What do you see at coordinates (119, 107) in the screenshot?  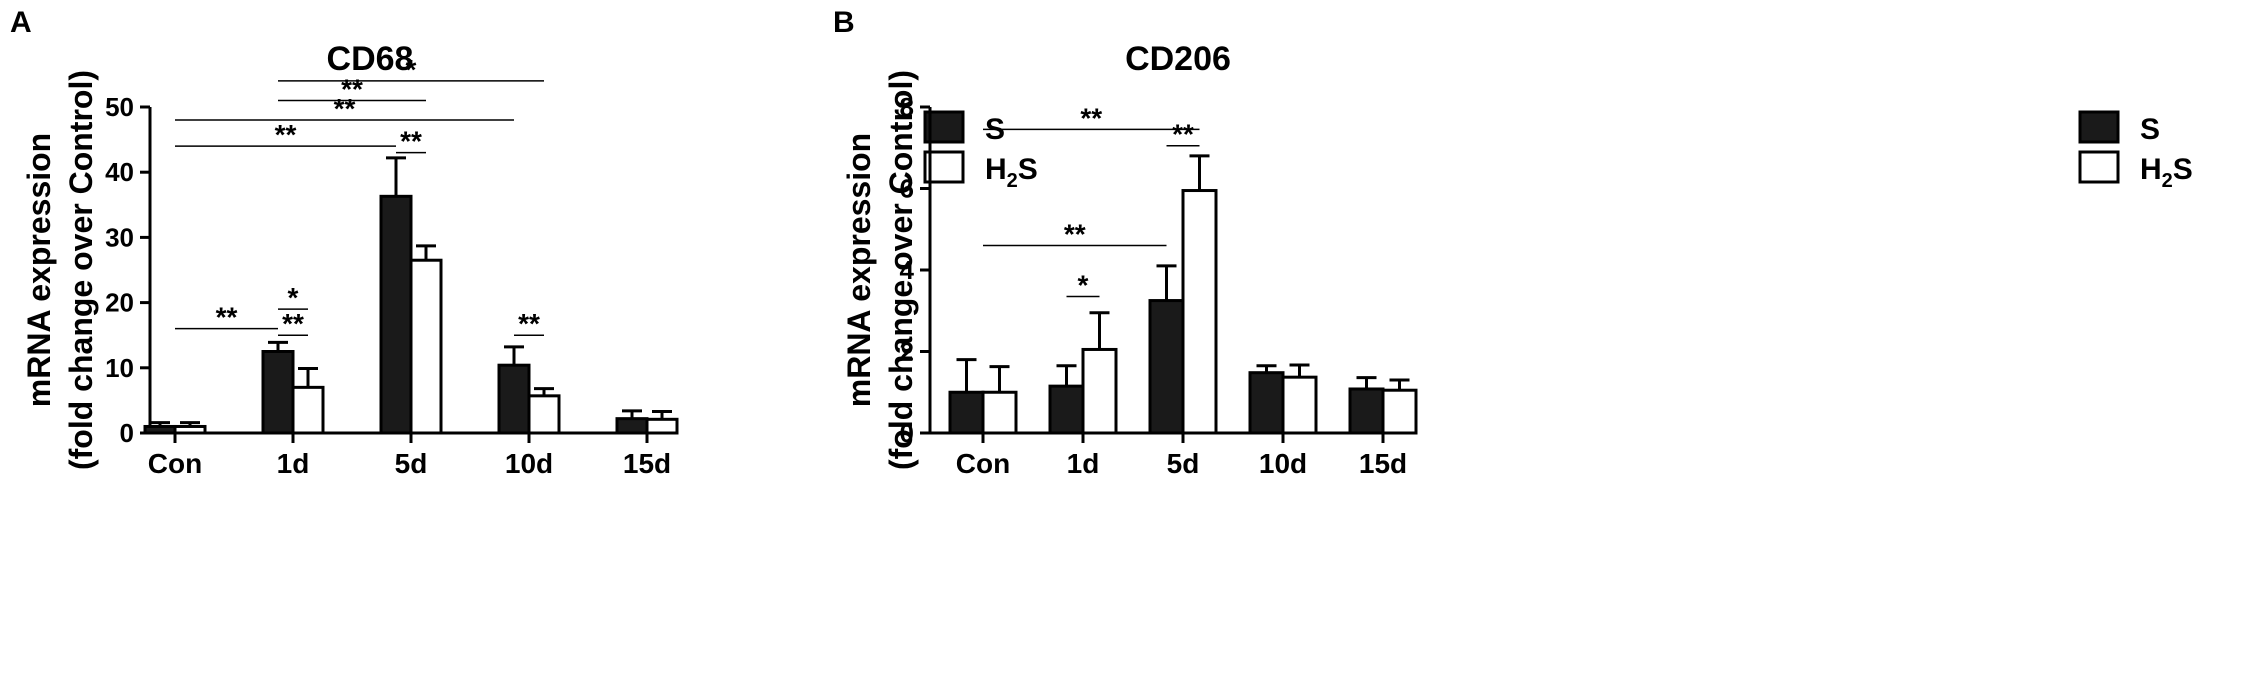 I see `y-tick-label: 50` at bounding box center [119, 107].